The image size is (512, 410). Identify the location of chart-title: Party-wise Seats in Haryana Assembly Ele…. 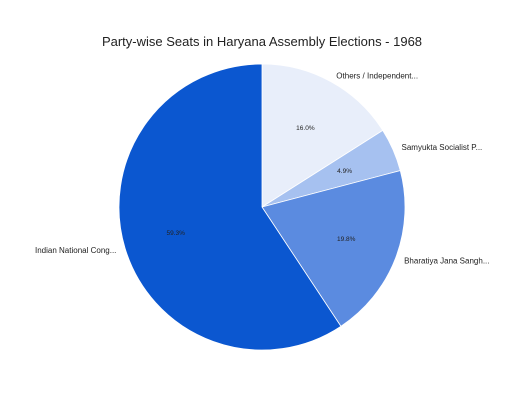
(262, 41).